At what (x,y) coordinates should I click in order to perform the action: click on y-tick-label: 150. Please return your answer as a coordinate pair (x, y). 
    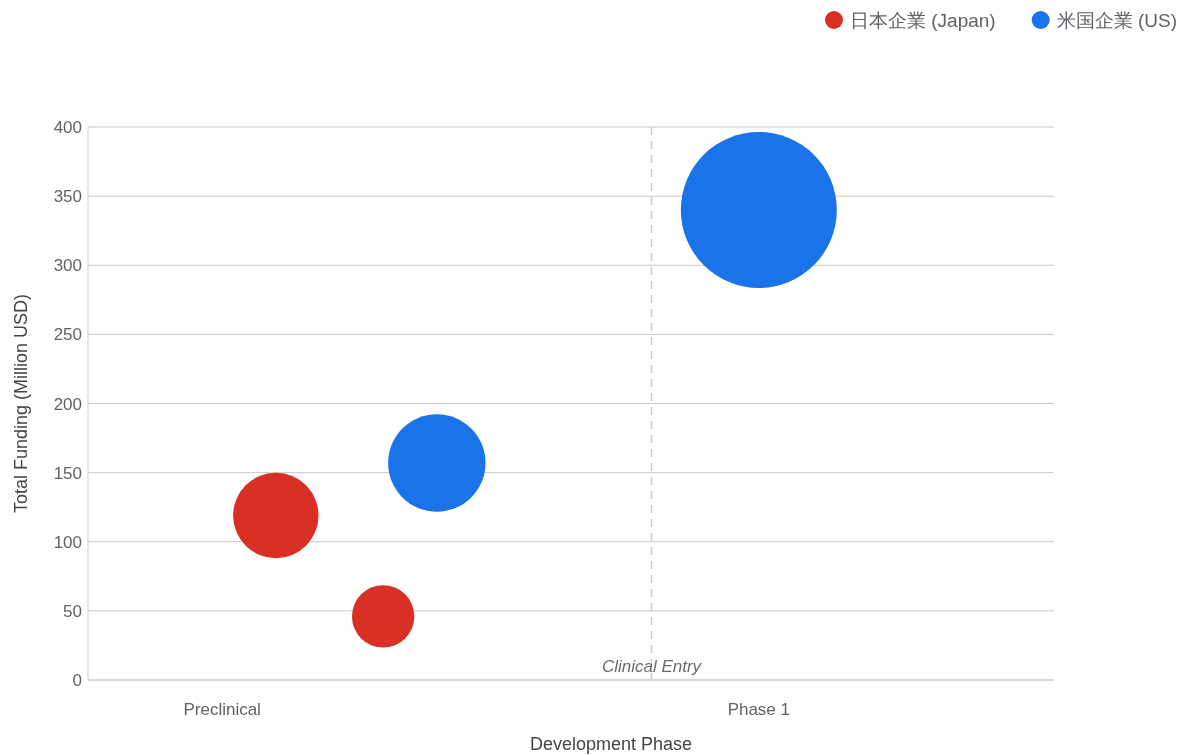
    Looking at the image, I should click on (67, 473).